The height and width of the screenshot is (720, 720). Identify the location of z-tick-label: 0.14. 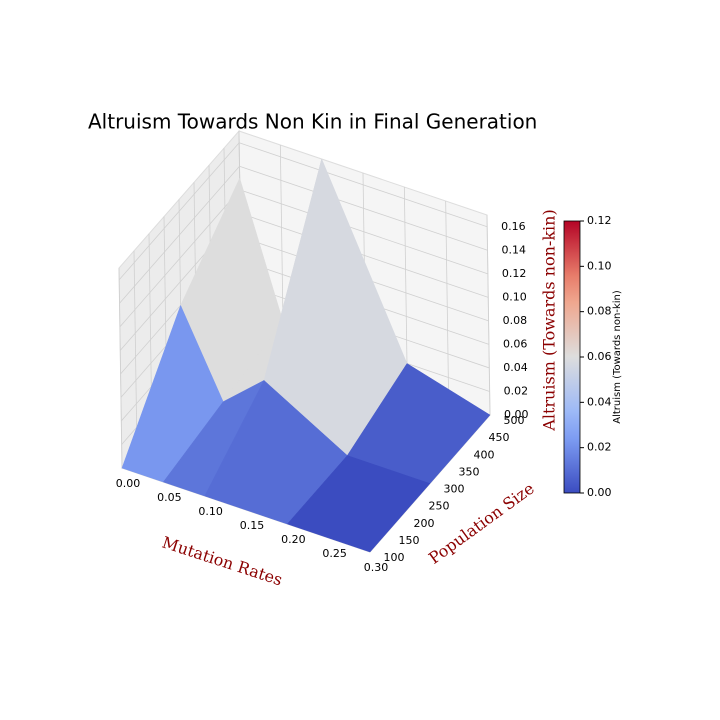
(514, 249).